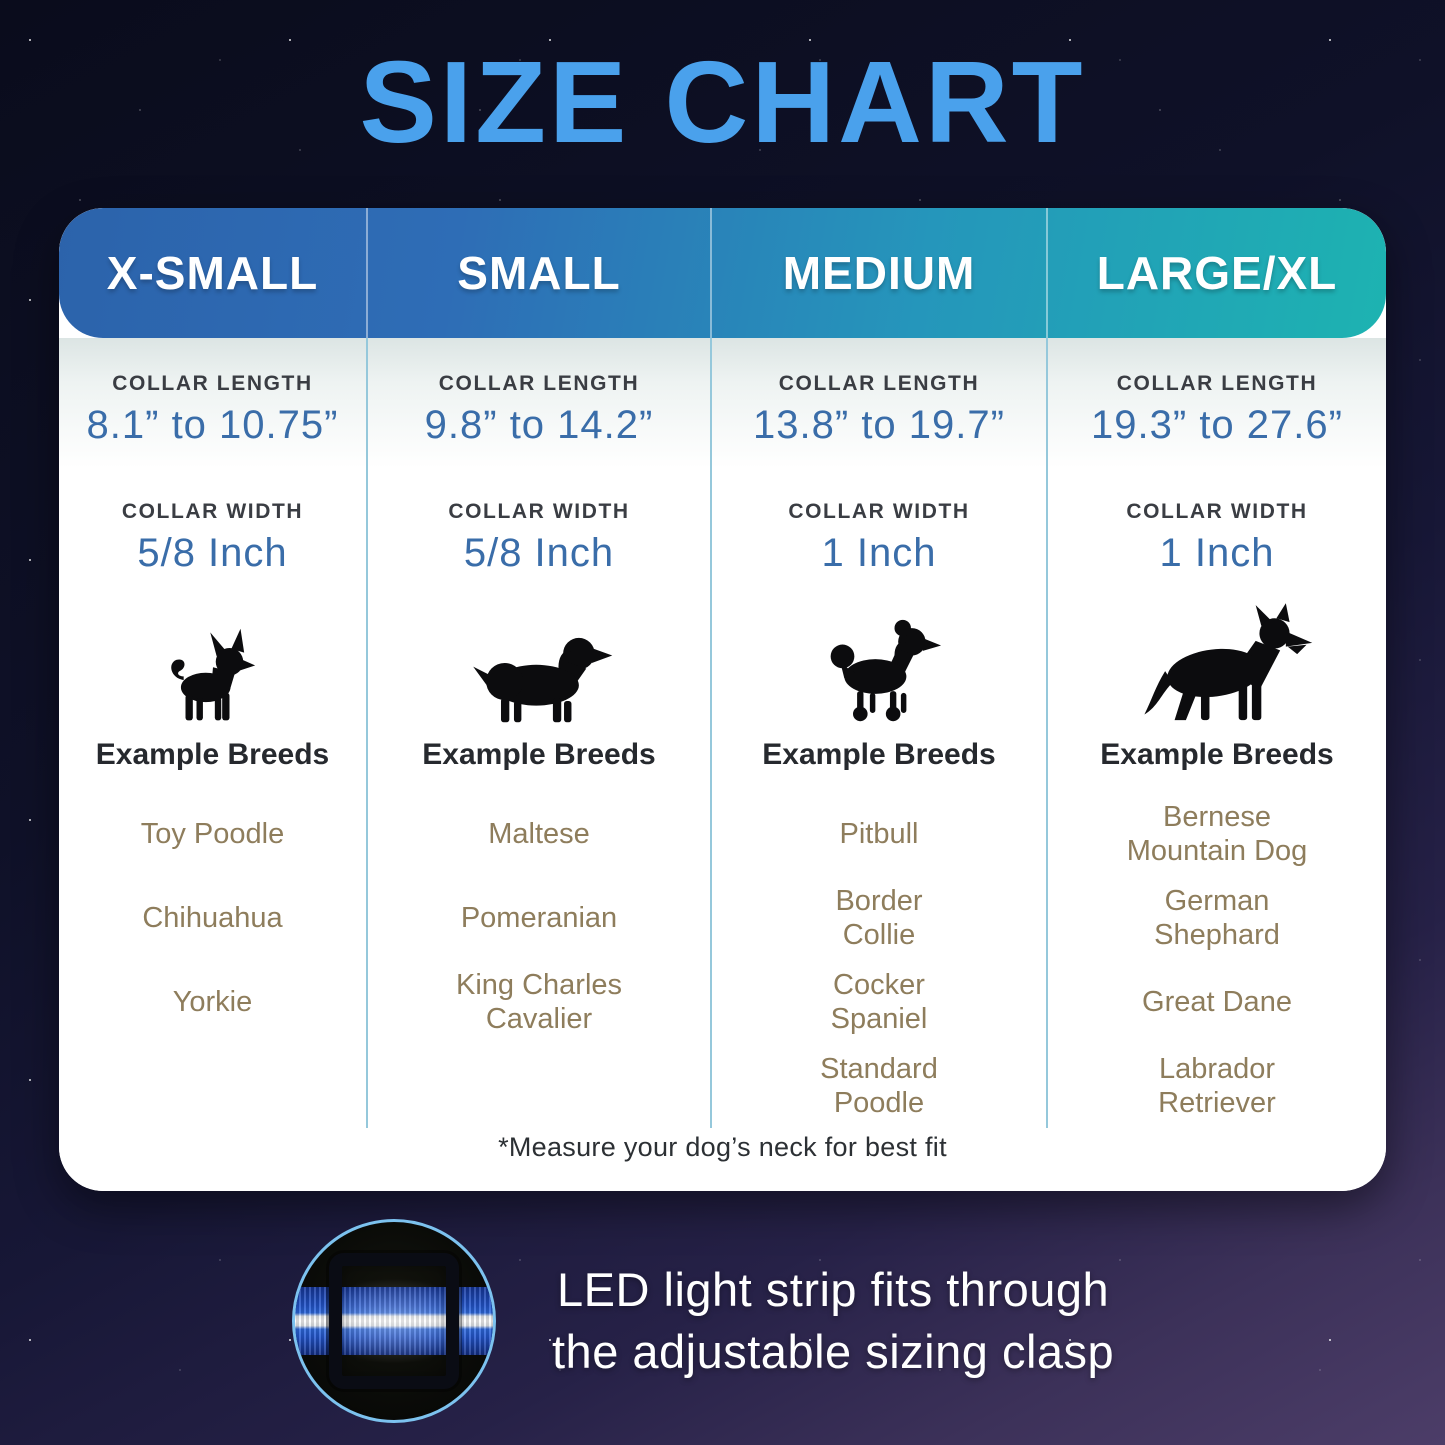 Image resolution: width=1445 pixels, height=1445 pixels. I want to click on header-large-xl: LARGE/XL, so click(1217, 273).